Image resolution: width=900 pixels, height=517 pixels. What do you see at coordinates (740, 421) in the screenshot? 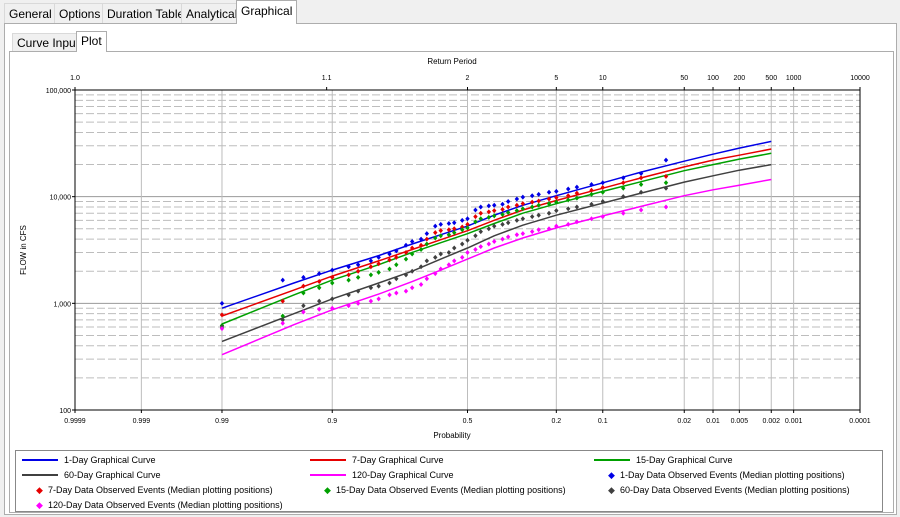
I see `x-tick-label: 0.005` at bounding box center [740, 421].